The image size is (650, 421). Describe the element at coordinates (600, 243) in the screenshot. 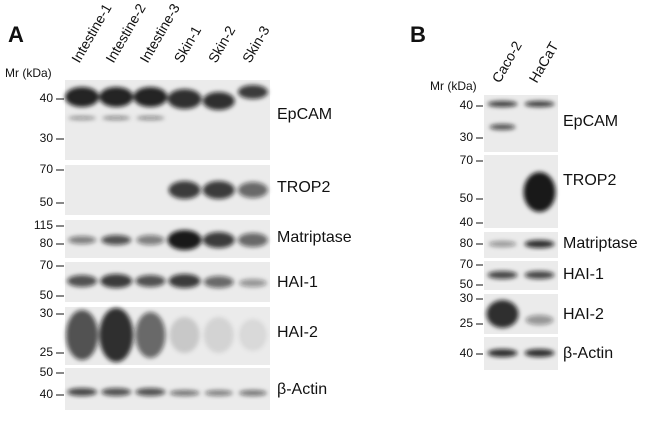

I see `protein-label: Matriptase` at that location.